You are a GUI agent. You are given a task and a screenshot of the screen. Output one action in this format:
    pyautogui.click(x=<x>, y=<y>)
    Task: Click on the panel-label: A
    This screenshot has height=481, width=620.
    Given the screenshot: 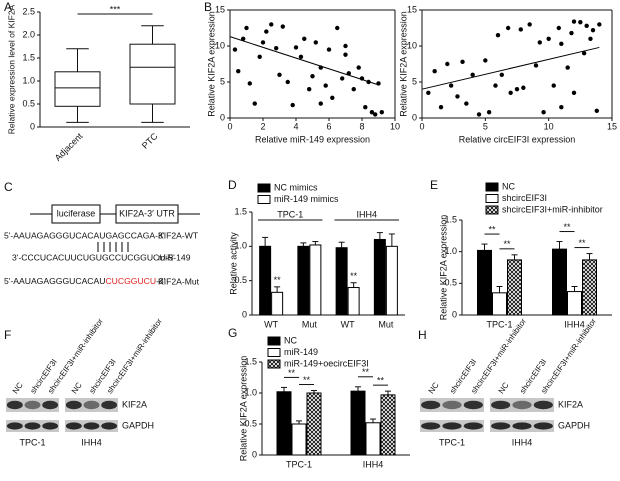 What is the action you would take?
    pyautogui.click(x=8, y=7)
    